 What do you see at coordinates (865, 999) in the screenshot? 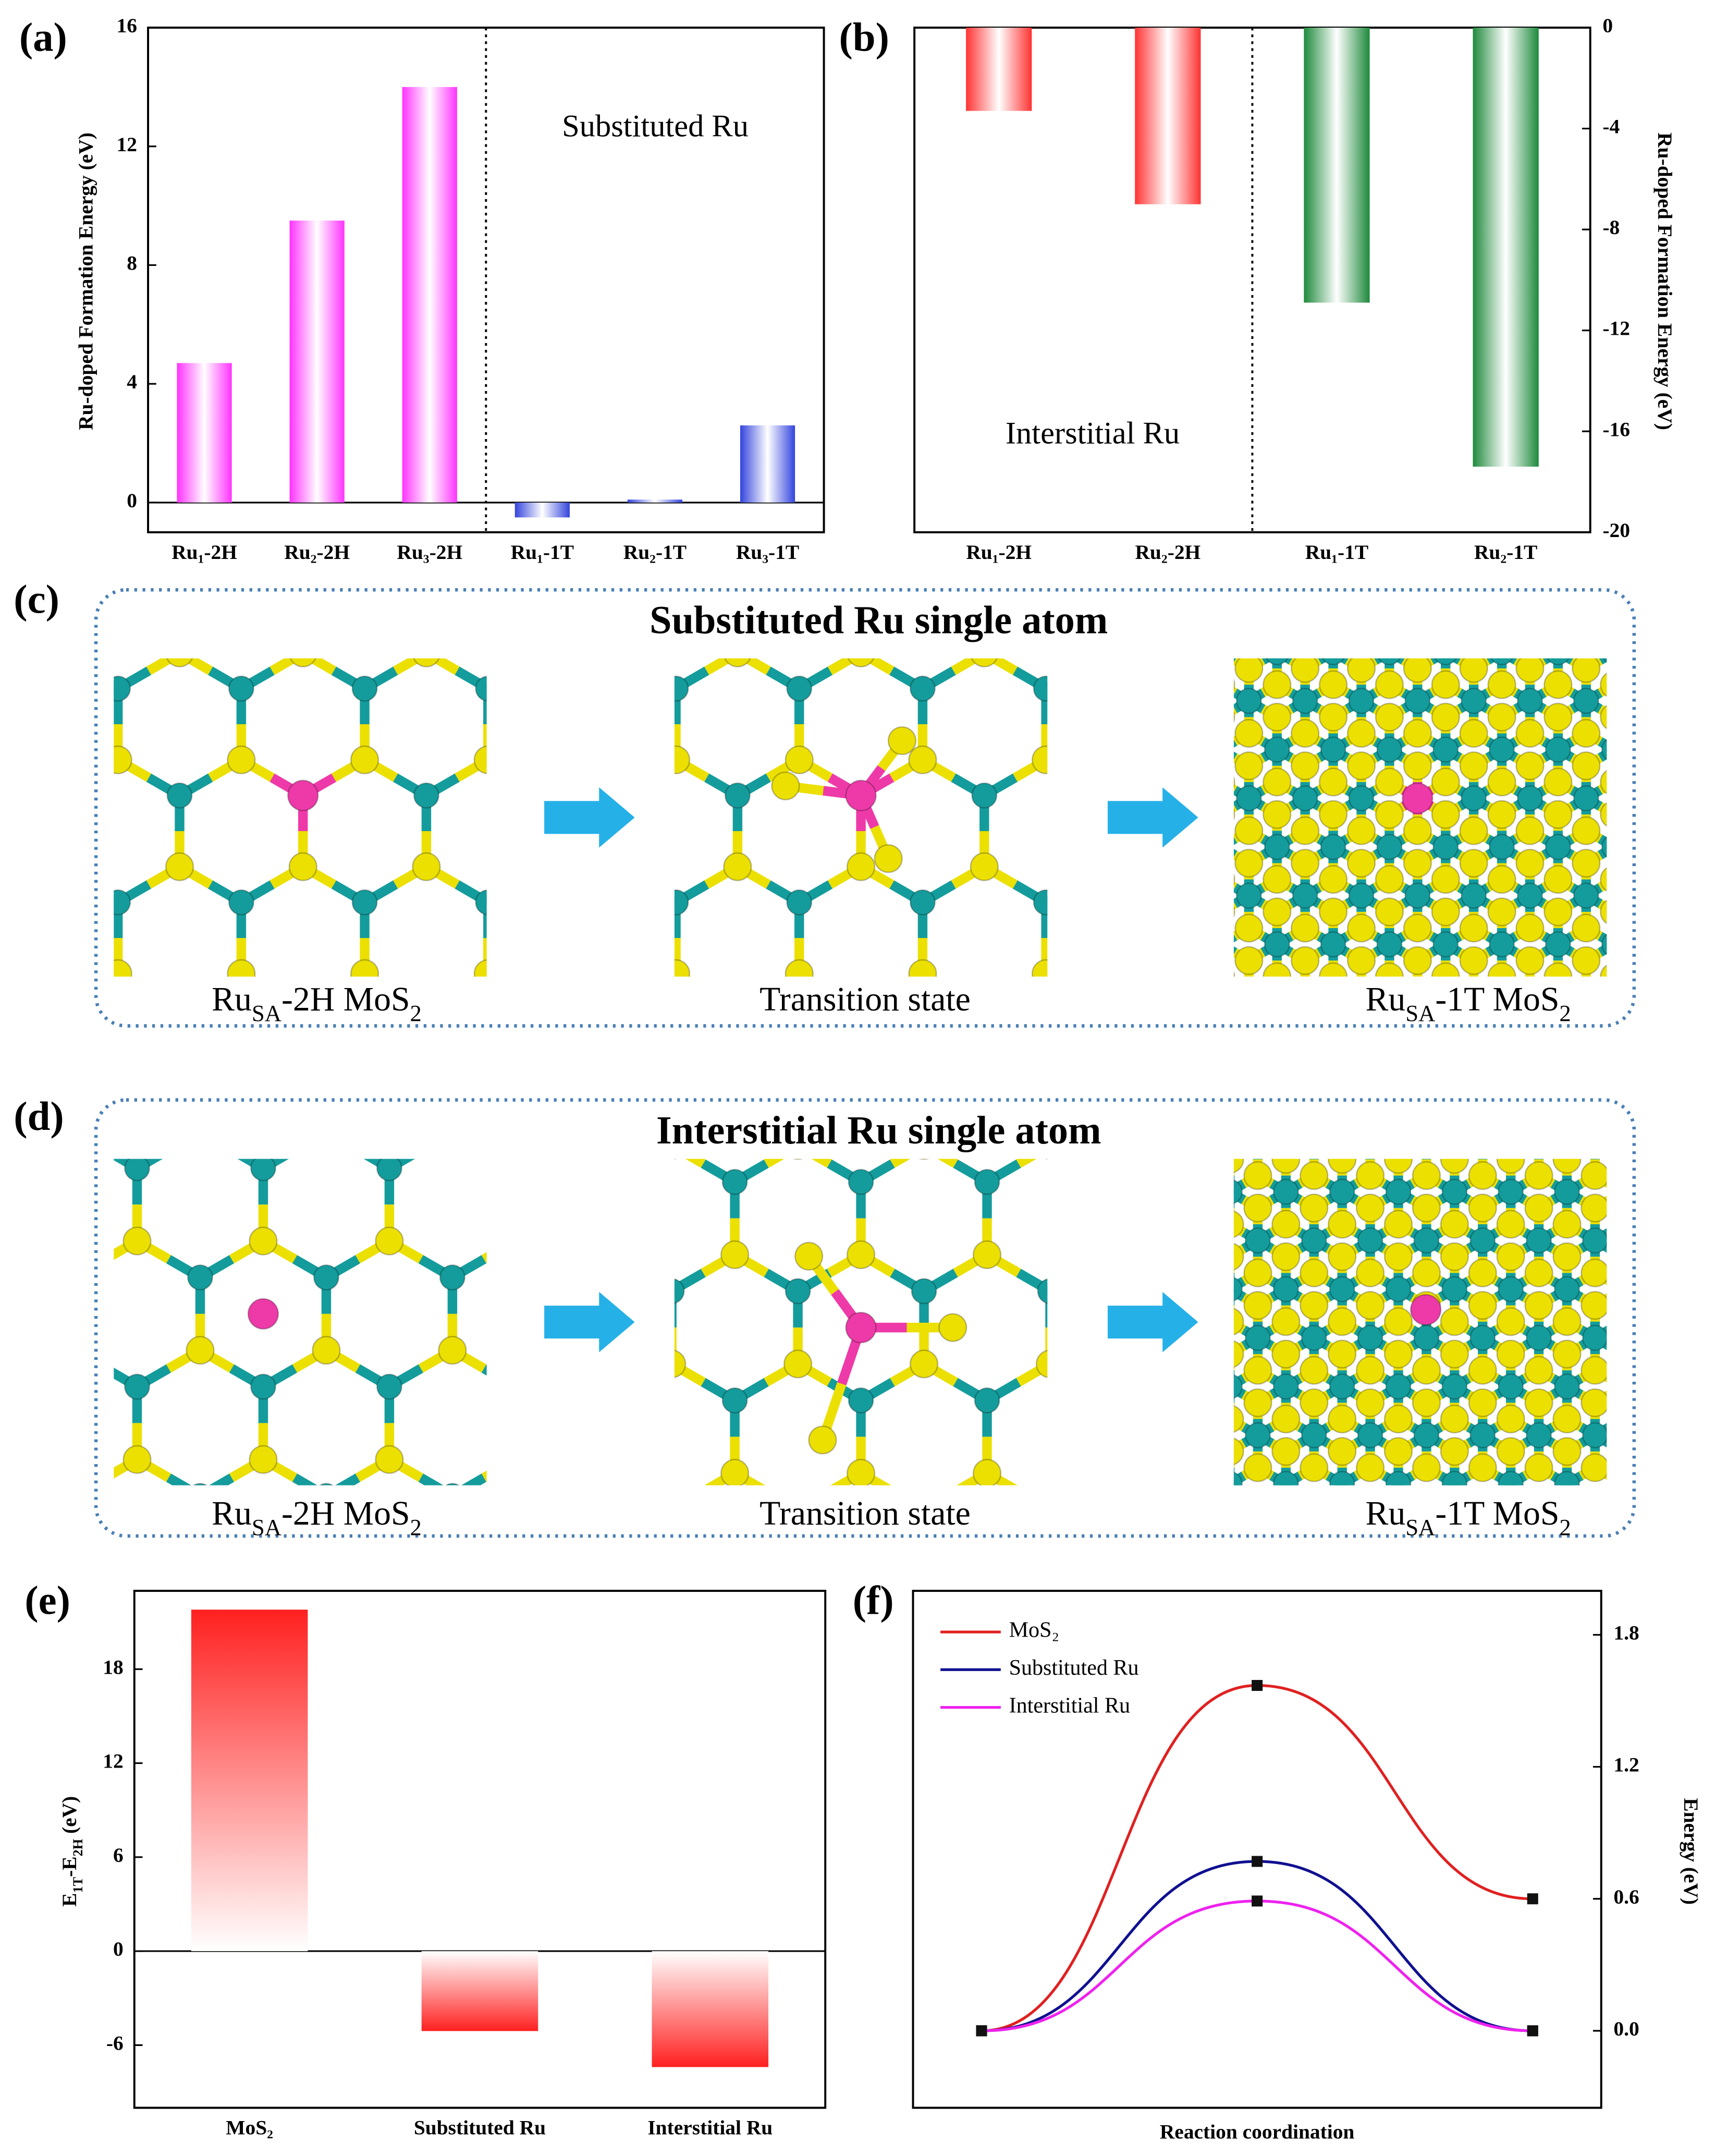
I see `caption: Transition state` at bounding box center [865, 999].